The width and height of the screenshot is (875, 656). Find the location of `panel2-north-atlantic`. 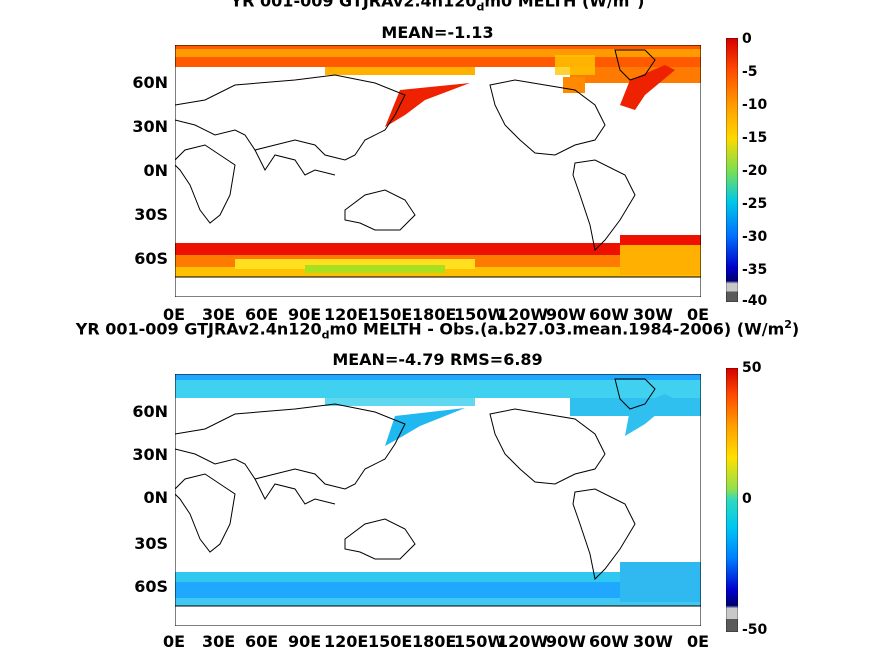

panel2-north-atlantic is located at coordinates (650, 415).